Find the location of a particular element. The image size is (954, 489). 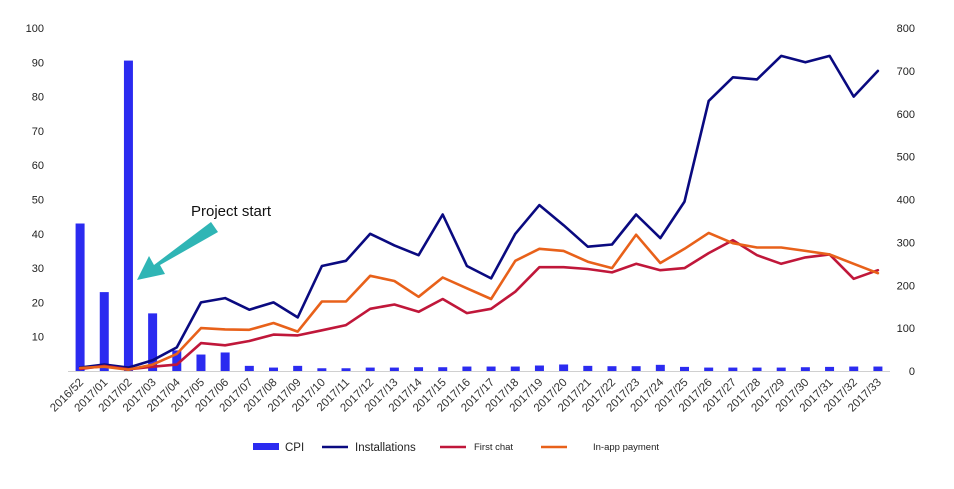

right-tick-label: 300 is located at coordinates (906, 243).